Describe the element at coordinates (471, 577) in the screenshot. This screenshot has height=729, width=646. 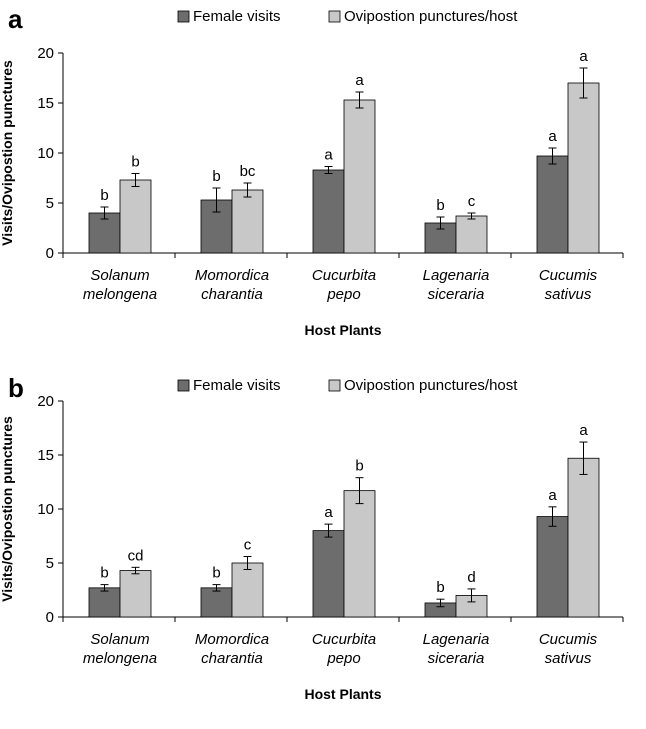
I see `significance-letter: d` at that location.